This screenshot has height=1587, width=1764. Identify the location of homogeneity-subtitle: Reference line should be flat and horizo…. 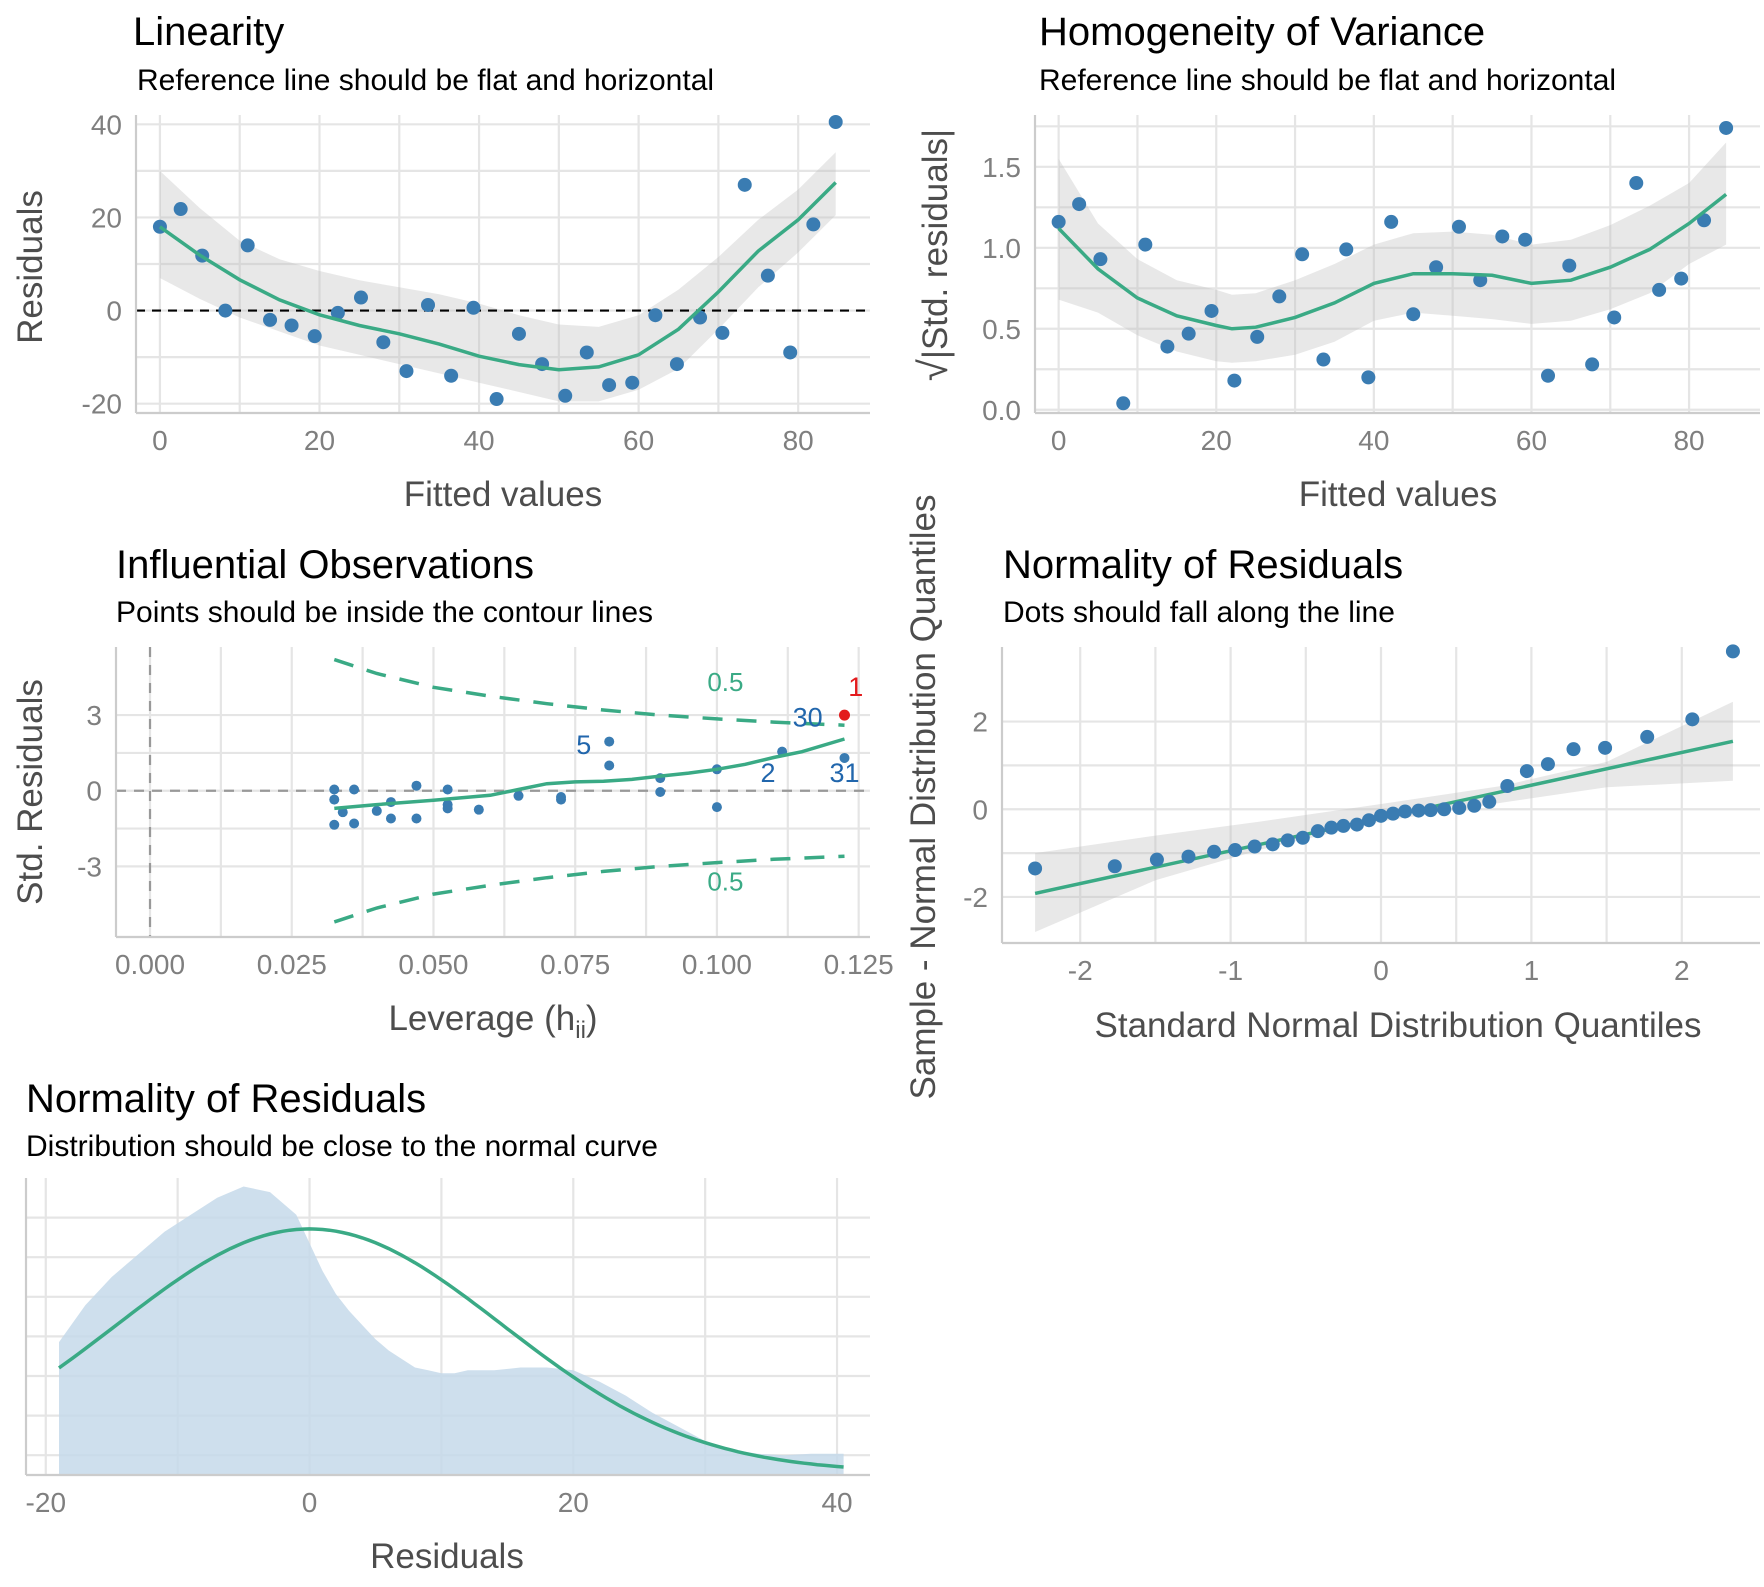
(1327, 80).